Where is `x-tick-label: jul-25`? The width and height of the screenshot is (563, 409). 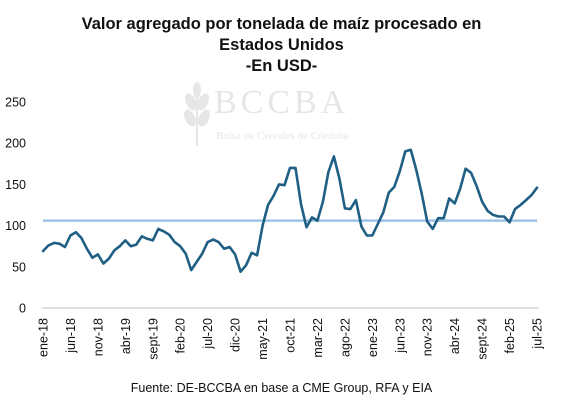 x-tick-label: jul-25 is located at coordinates (538, 334).